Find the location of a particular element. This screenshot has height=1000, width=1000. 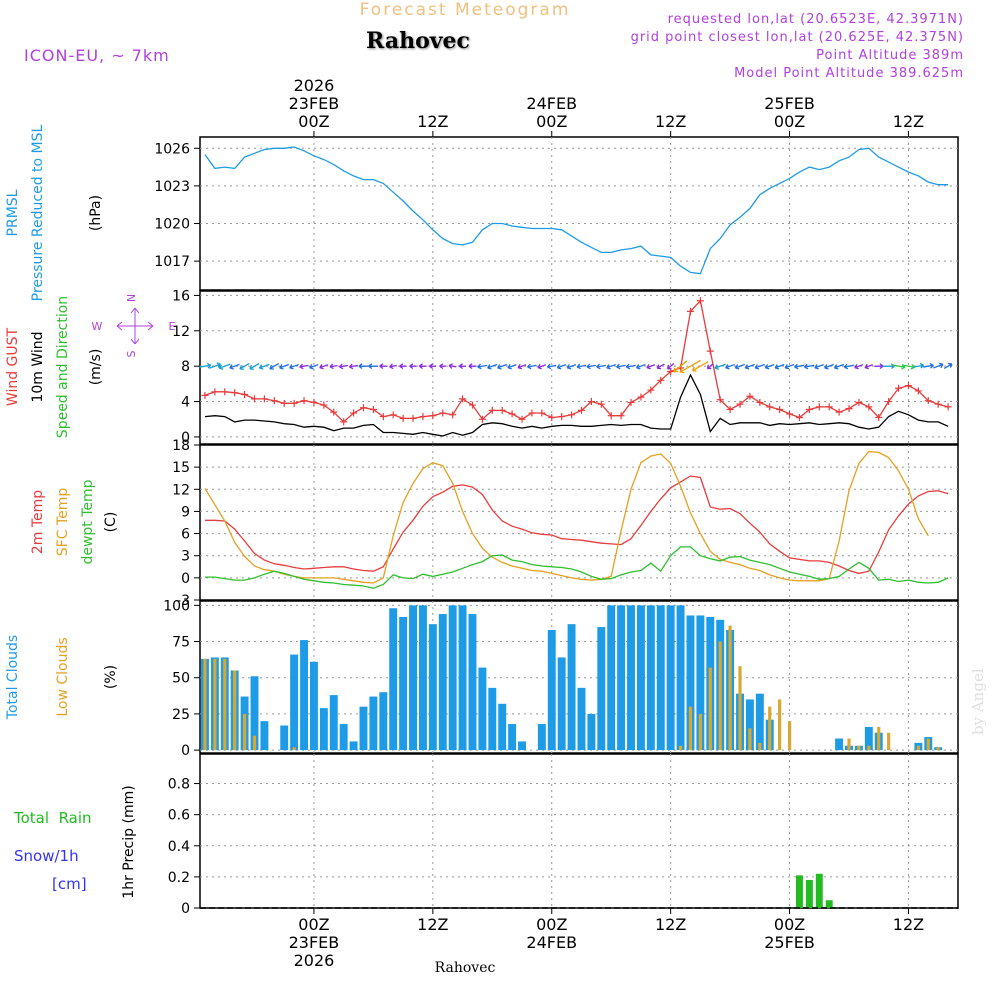

y-axis-label: Pressure Reduced to MSL is located at coordinates (38, 212).